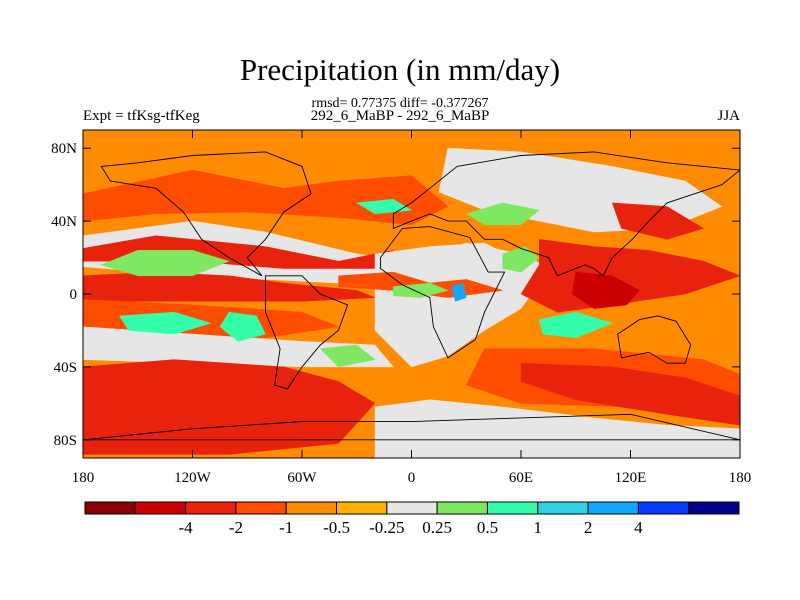  What do you see at coordinates (412, 519) in the screenshot?
I see `colorbar: -4 -2 -1 -0.5 -0.25 0.25 0.5 1 2 4` at bounding box center [412, 519].